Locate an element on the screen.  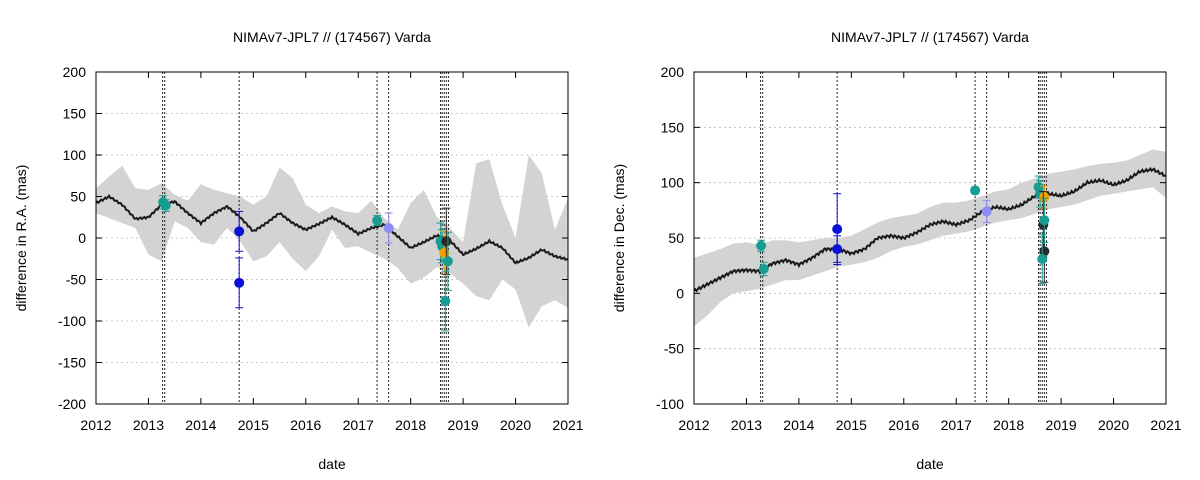
y-axis-label: difference in R.A. (mas) is located at coordinates (21, 238).